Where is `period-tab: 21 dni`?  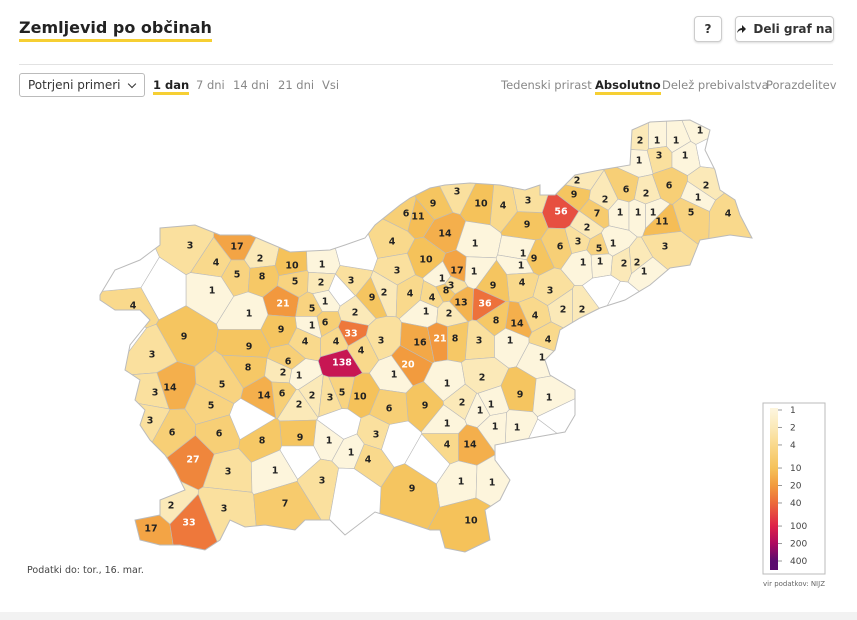
period-tab: 21 dni is located at coordinates (296, 85).